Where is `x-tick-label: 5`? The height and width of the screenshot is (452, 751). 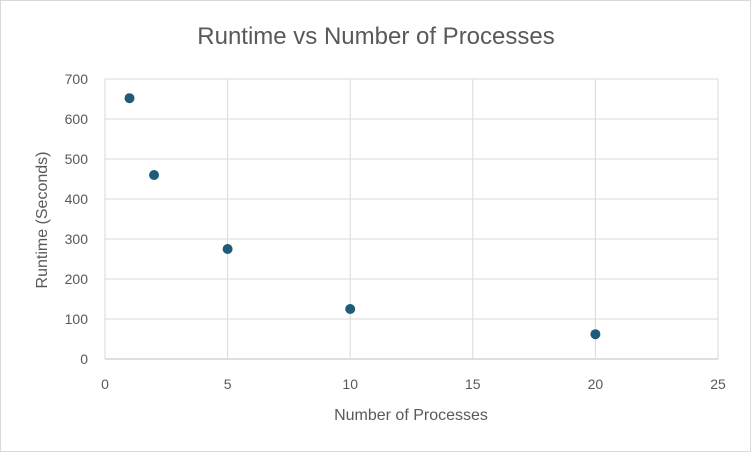
x-tick-label: 5 is located at coordinates (228, 384).